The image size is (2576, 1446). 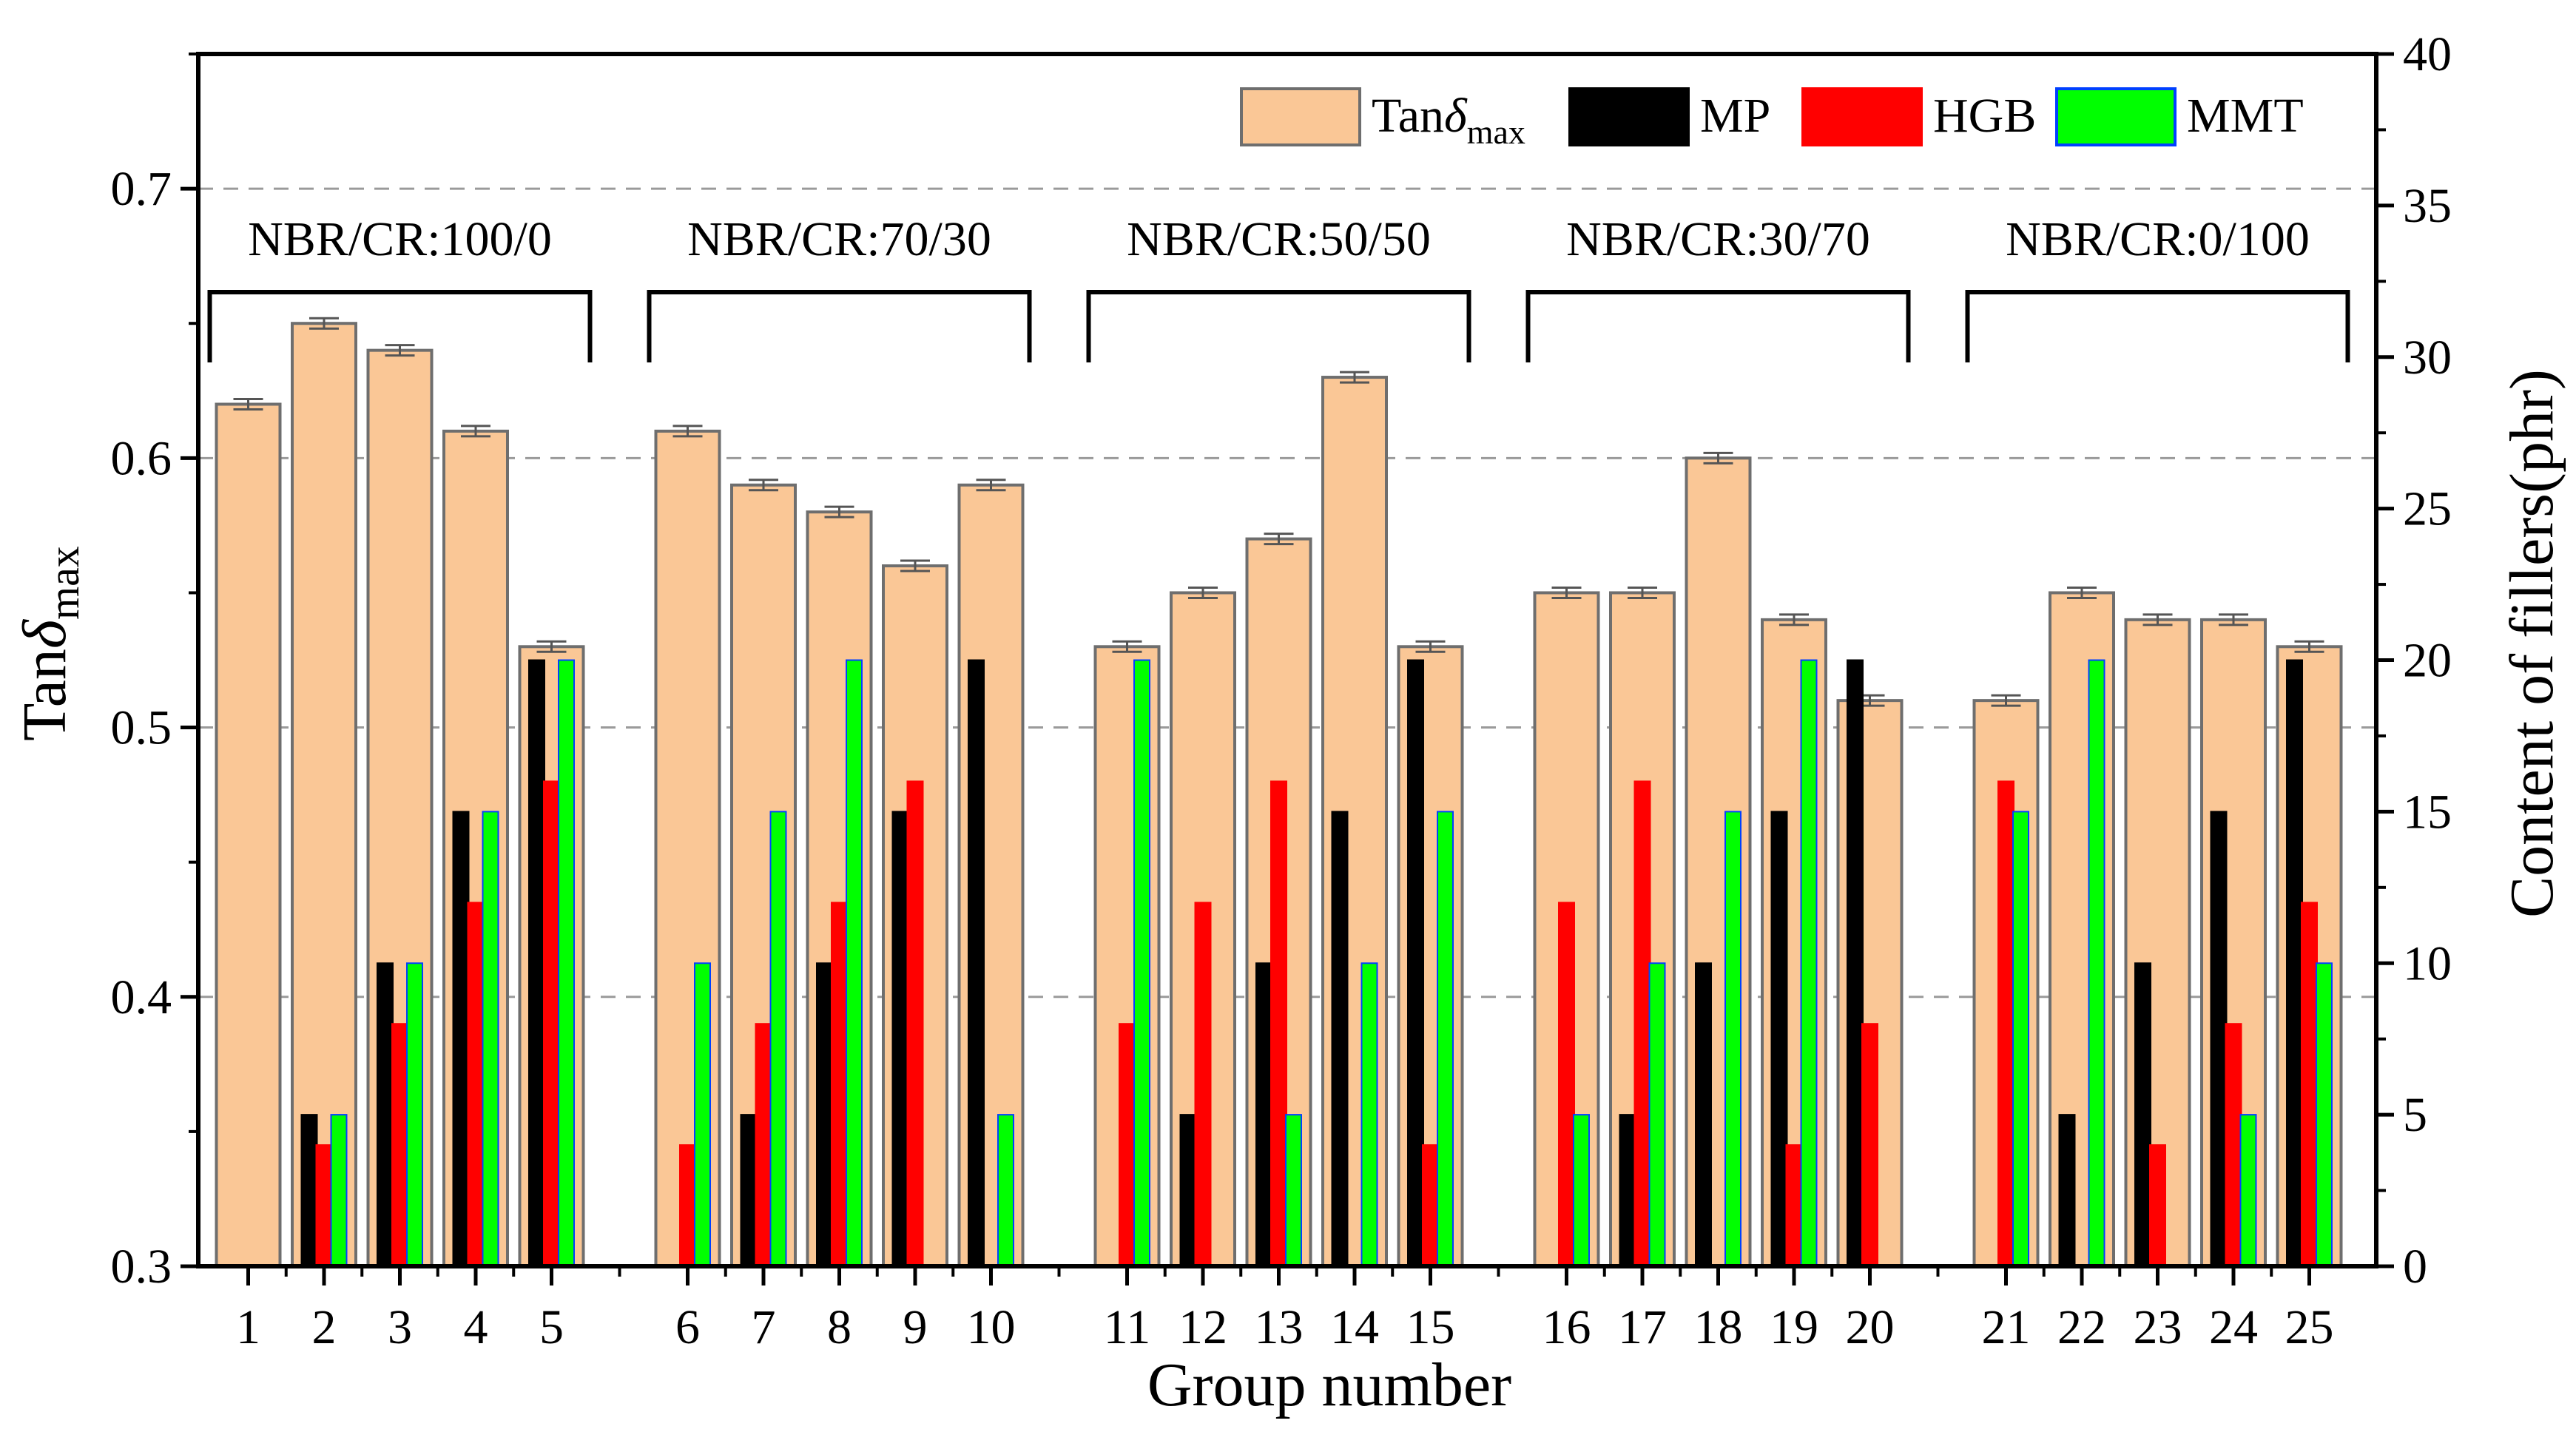 What do you see at coordinates (764, 1327) in the screenshot?
I see `x-tick-label: 7` at bounding box center [764, 1327].